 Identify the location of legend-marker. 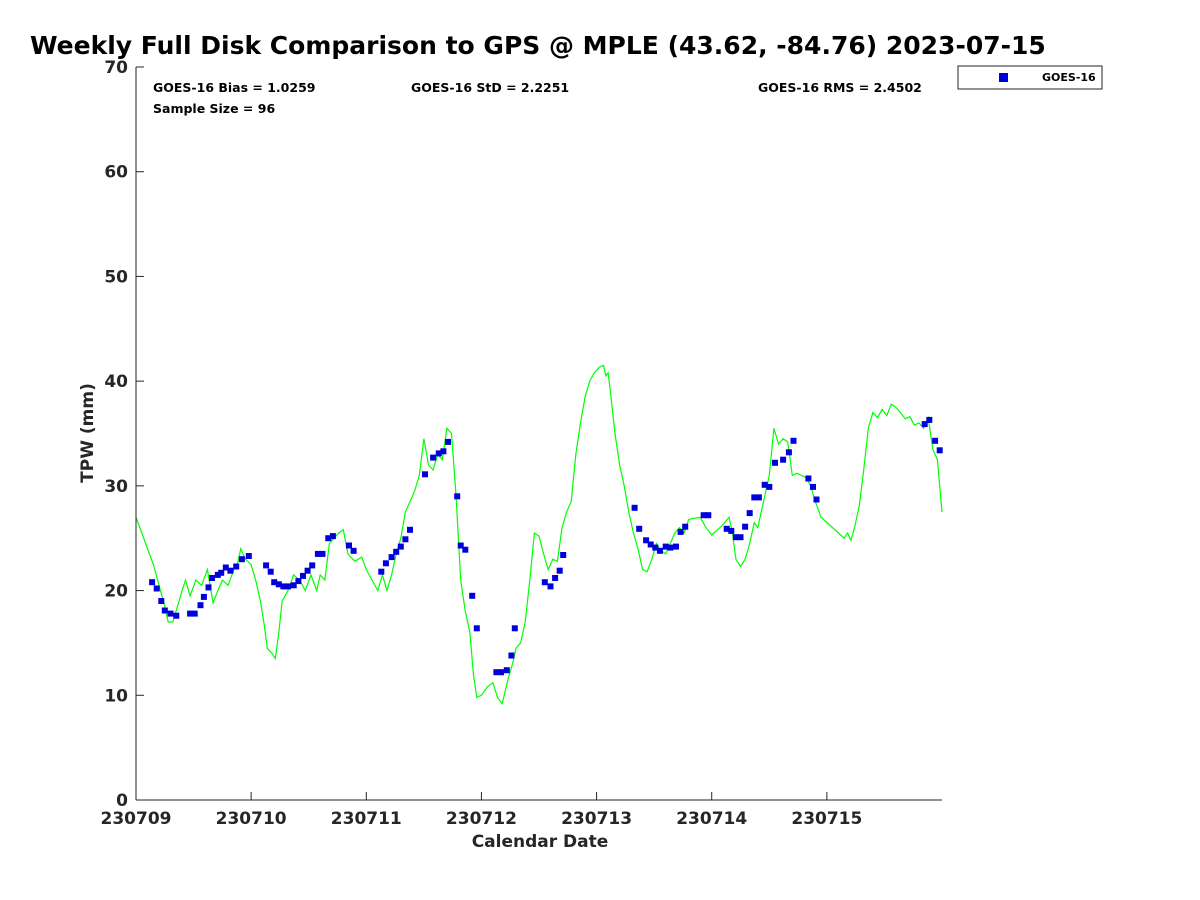
(1003, 77).